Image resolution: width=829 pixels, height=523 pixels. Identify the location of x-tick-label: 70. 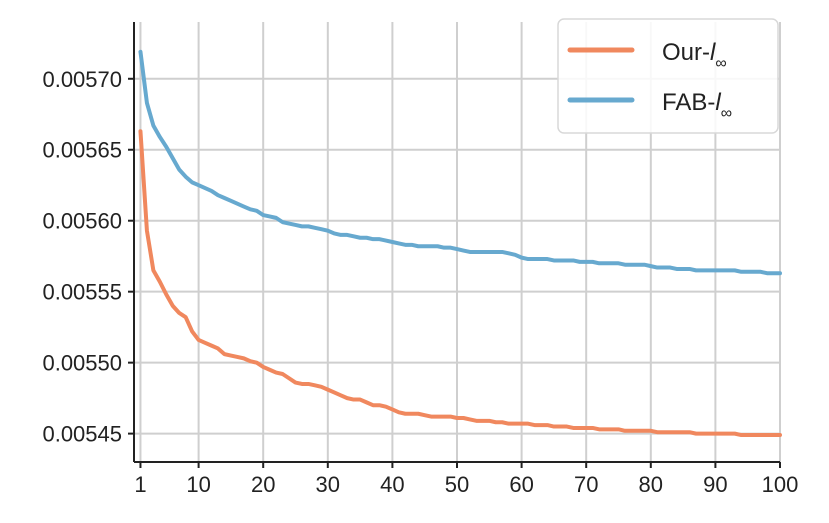
(586, 484).